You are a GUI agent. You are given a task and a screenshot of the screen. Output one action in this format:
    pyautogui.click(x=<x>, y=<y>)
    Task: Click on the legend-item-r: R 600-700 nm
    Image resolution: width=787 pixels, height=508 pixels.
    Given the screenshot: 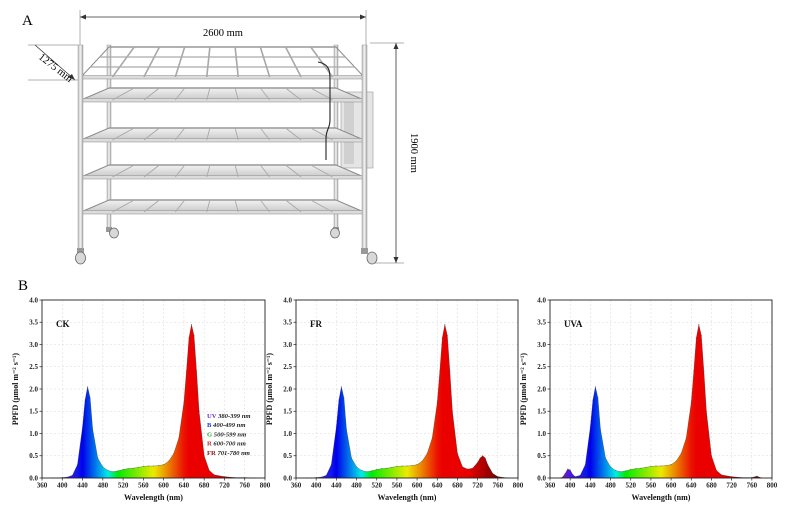 What is the action you would take?
    pyautogui.click(x=226, y=444)
    